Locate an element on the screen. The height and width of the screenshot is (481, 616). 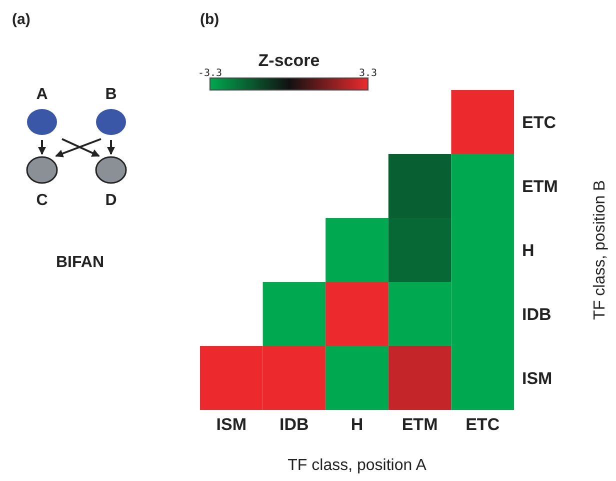
x-tick-label: ETM is located at coordinates (420, 424).